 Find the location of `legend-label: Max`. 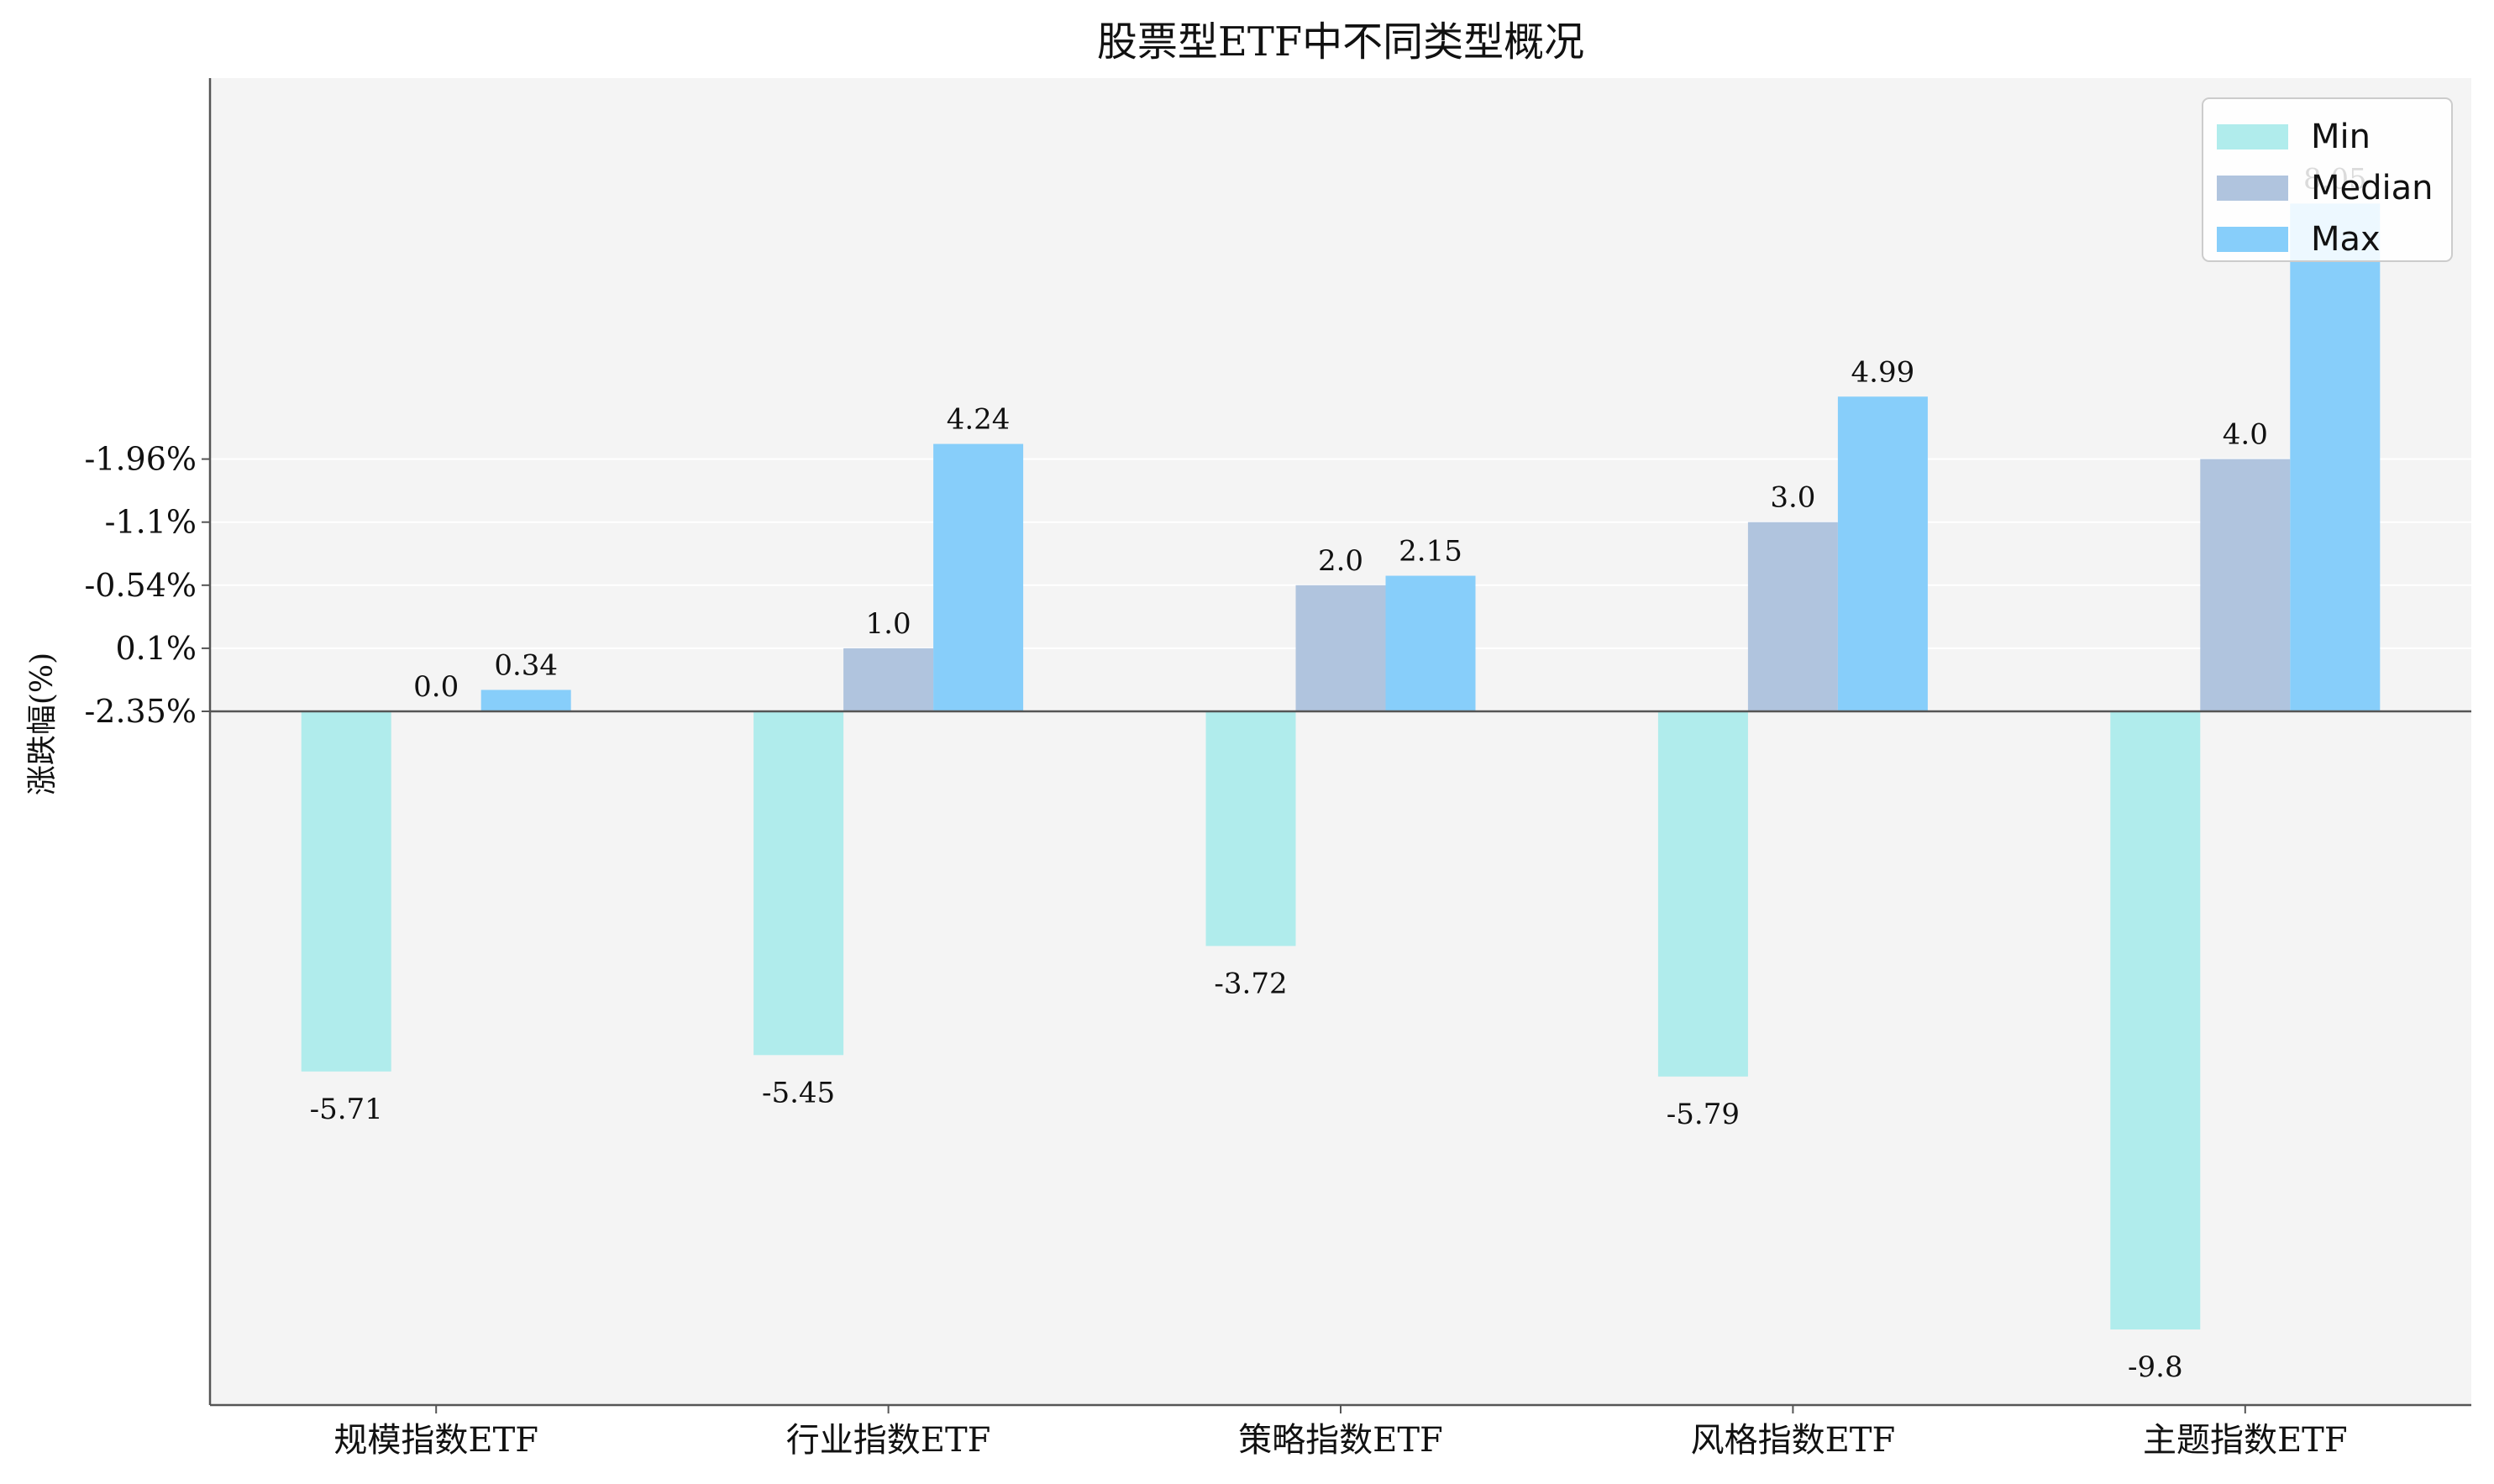

legend-label: Max is located at coordinates (2346, 240).